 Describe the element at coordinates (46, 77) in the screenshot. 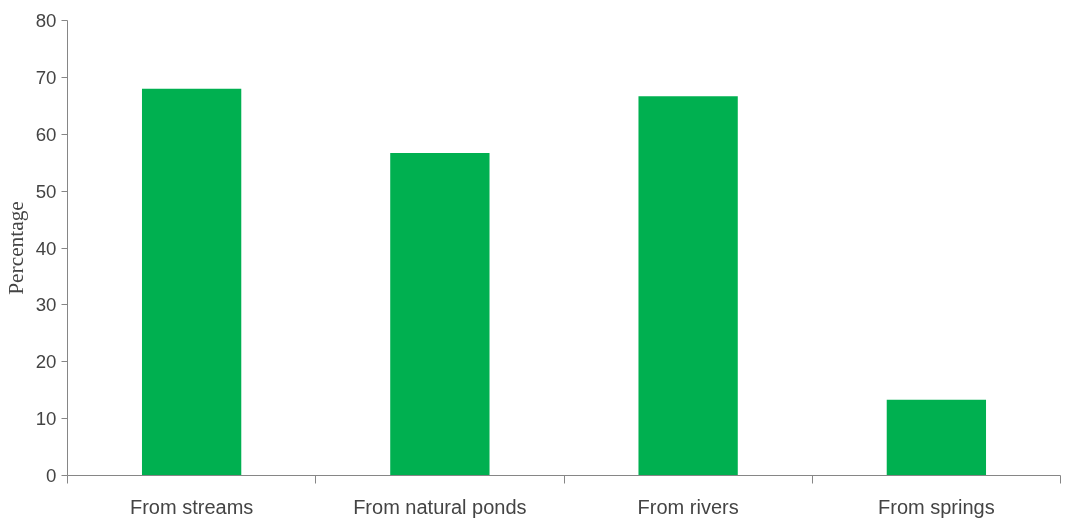

I see `y-tick-label: 70` at that location.